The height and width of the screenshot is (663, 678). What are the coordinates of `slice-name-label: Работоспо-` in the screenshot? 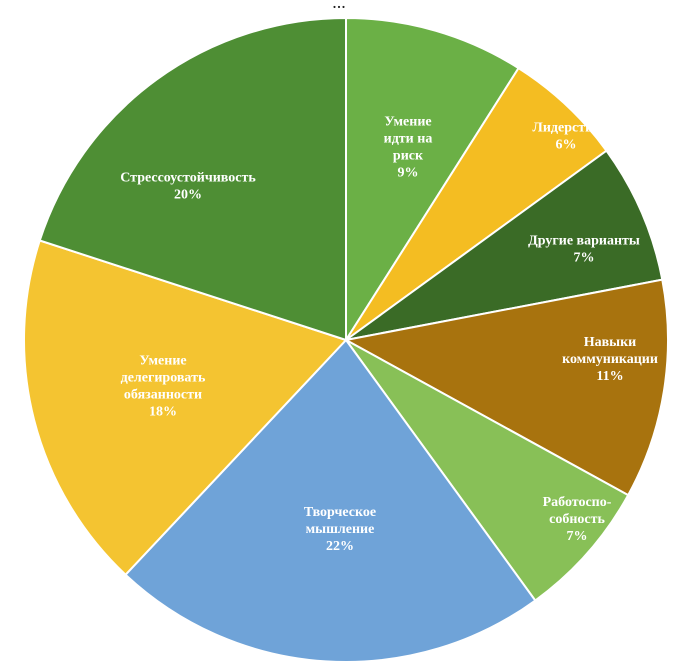 It's located at (577, 502).